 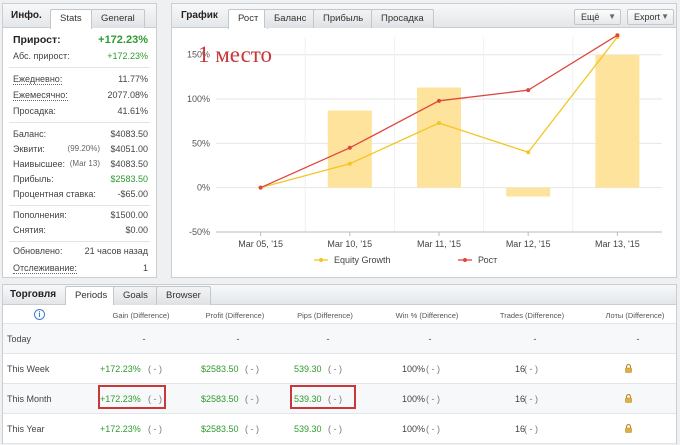 I want to click on deposits-row: Пополнения: $1500.00, so click(x=80, y=216).